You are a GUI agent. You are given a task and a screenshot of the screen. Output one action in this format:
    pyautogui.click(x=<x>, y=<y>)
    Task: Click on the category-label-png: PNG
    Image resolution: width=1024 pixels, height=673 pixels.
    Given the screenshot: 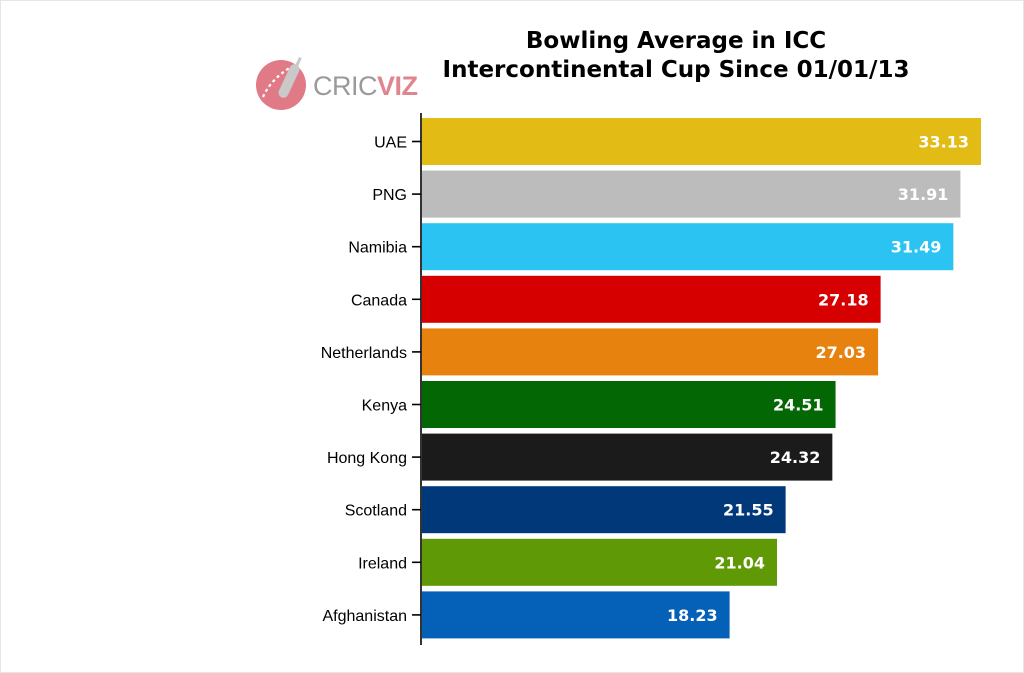 What is the action you would take?
    pyautogui.click(x=389, y=195)
    